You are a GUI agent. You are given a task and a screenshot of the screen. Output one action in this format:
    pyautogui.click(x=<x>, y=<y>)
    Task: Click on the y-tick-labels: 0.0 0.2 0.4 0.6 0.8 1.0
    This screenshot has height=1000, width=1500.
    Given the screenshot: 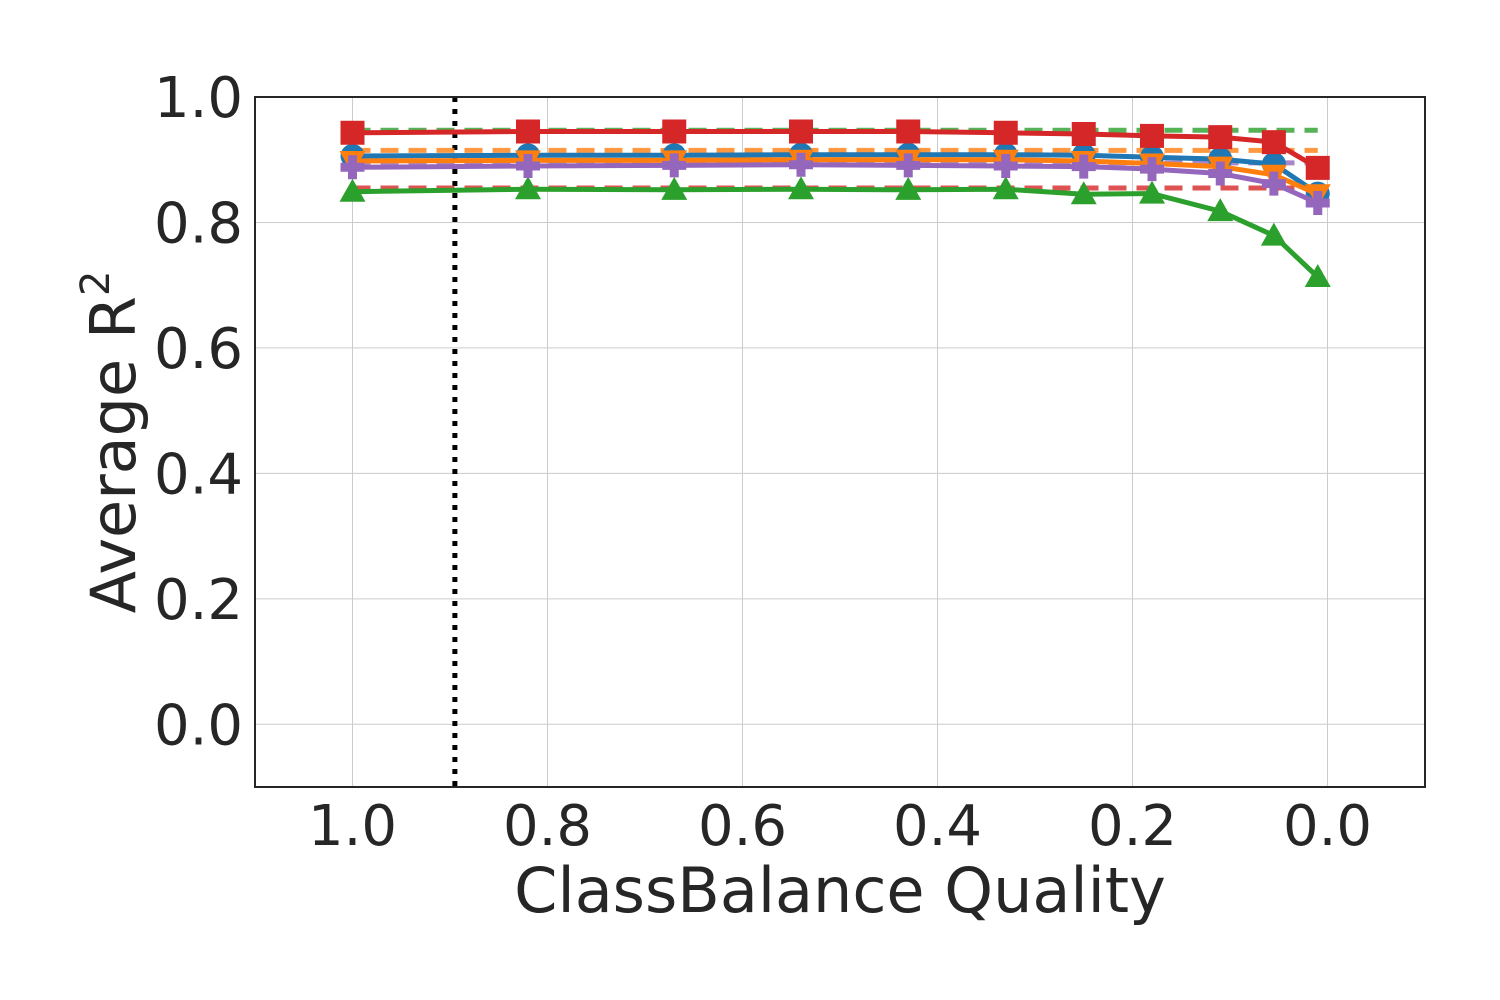 What is the action you would take?
    pyautogui.click(x=198, y=412)
    